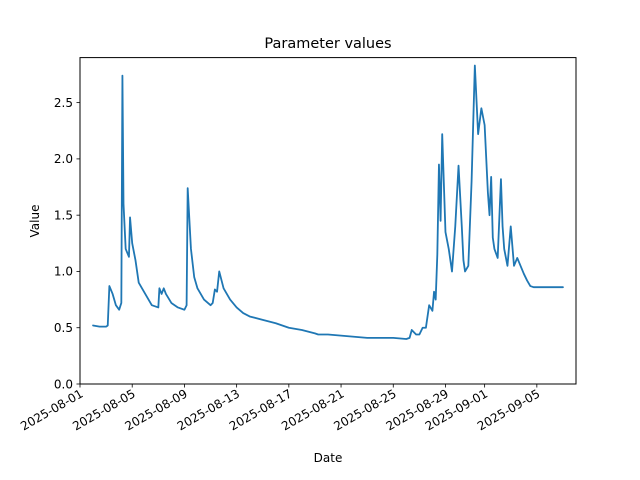  Describe the element at coordinates (35, 221) in the screenshot. I see `y-axis-label: Value` at that location.